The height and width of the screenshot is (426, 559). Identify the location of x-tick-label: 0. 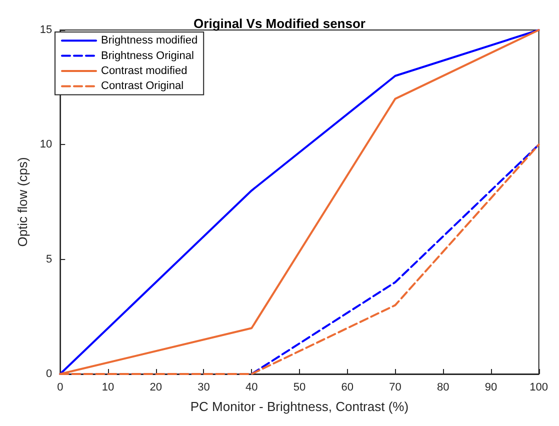
(60, 388).